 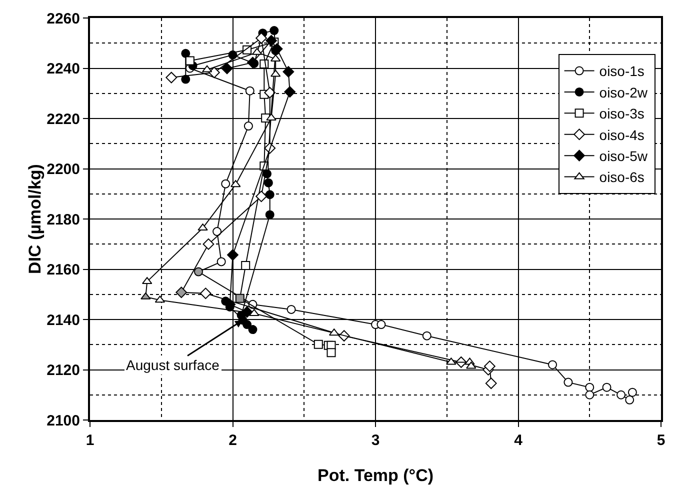 I want to click on y-axis-title: DIC (µmol/kg), so click(x=35, y=219).